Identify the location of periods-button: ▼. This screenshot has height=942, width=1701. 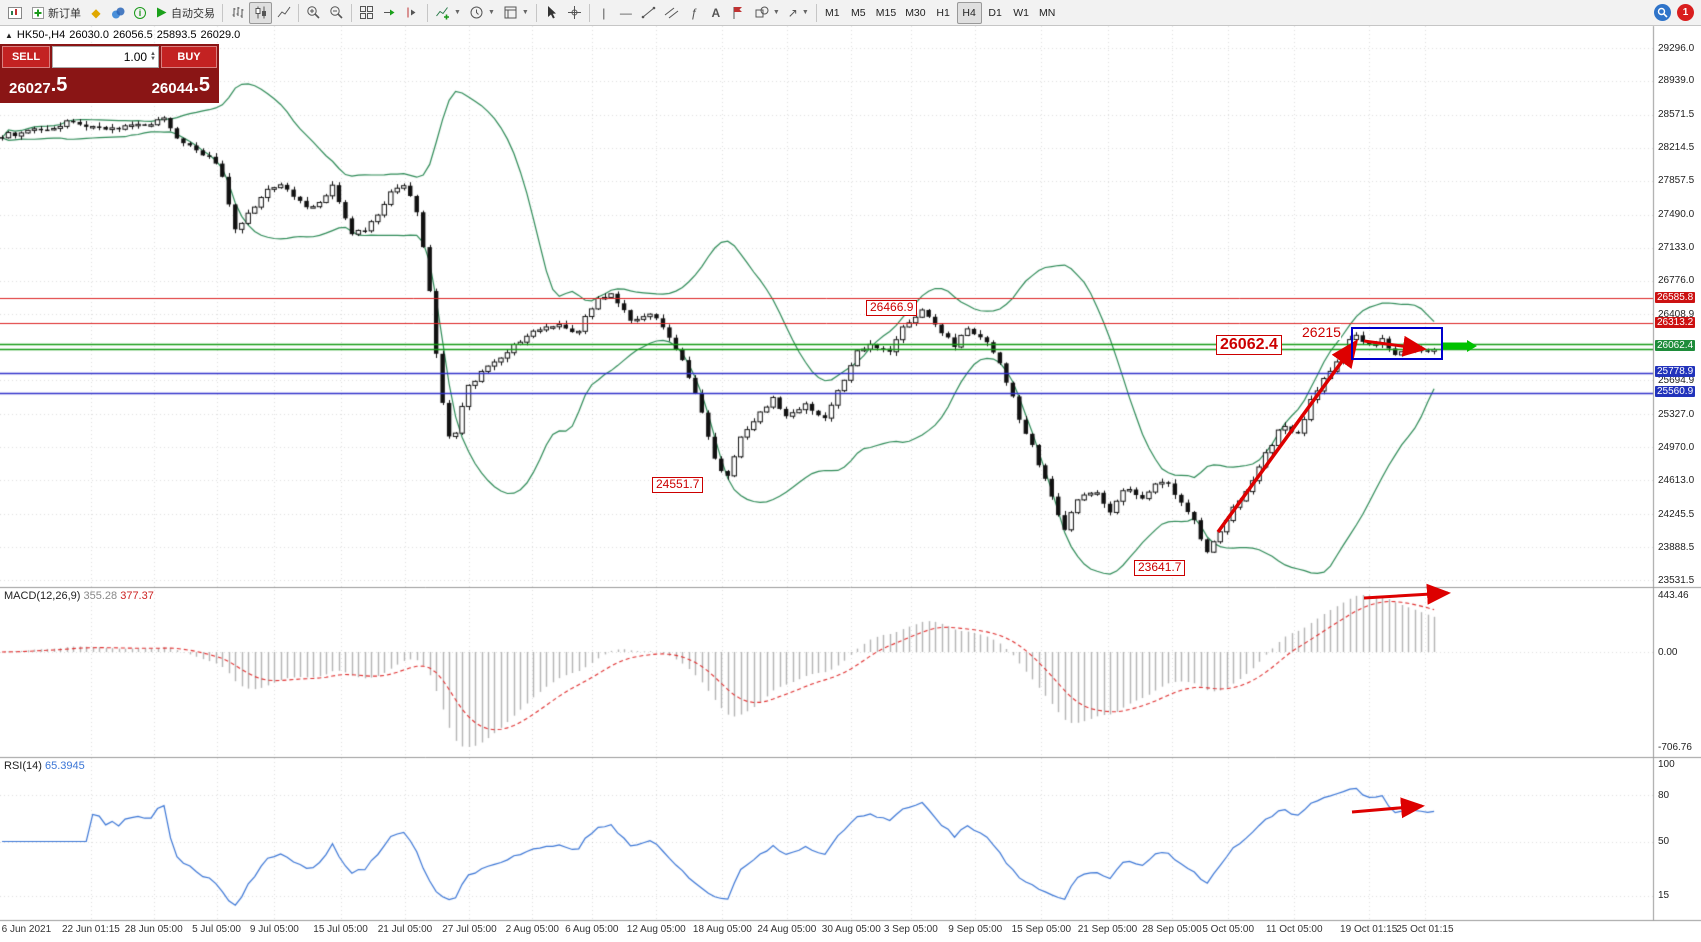
(482, 13).